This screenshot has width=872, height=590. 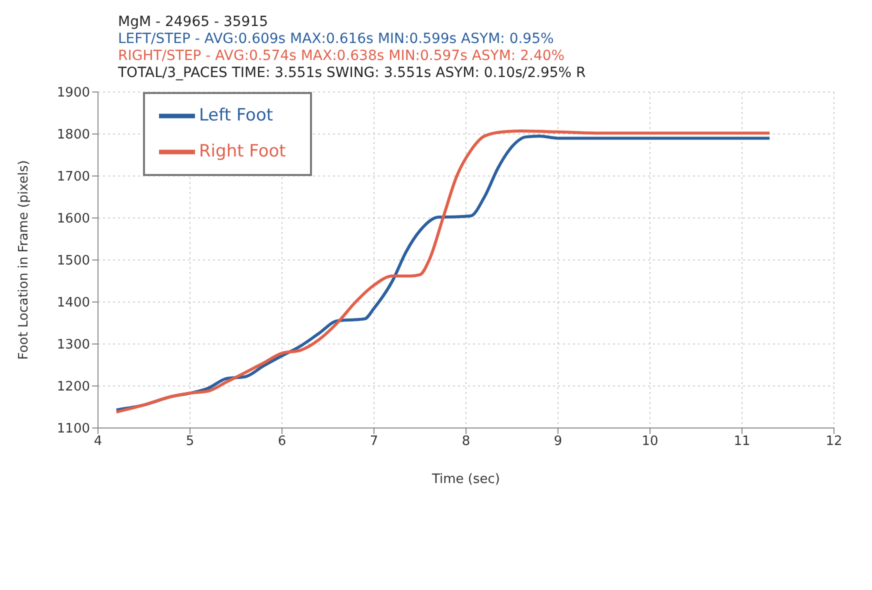 What do you see at coordinates (73, 429) in the screenshot?
I see `y-tick-label: 1100` at bounding box center [73, 429].